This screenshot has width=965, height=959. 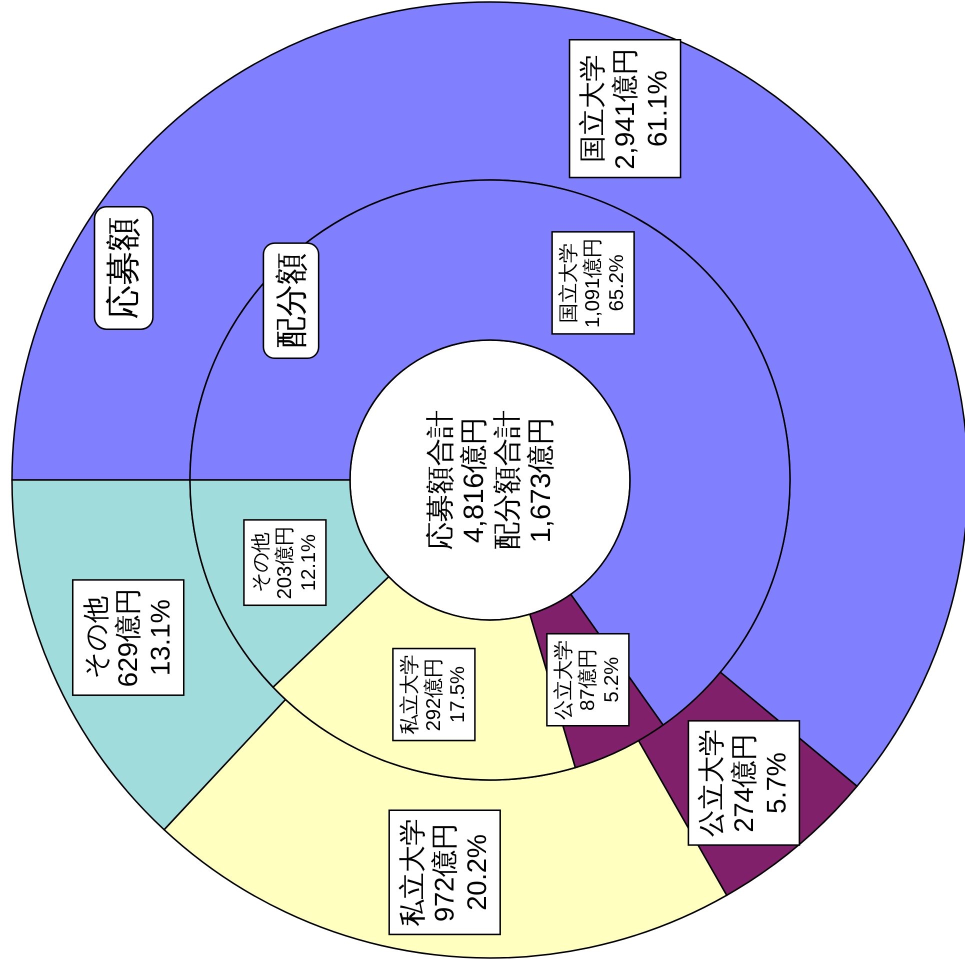 What do you see at coordinates (291, 300) in the screenshot?
I see `text: 配分額` at bounding box center [291, 300].